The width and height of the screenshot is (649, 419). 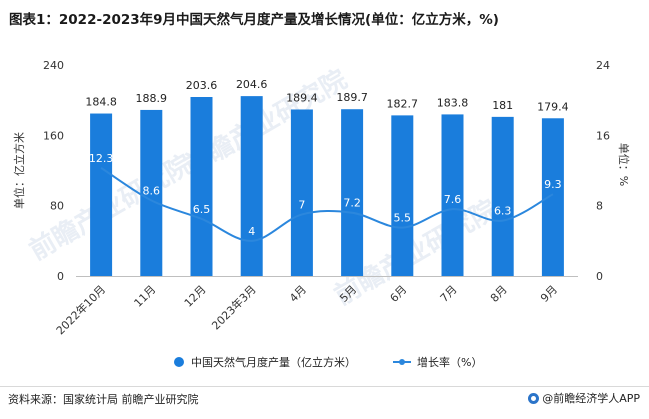 I want to click on legend-bar-label: 中国天然气月度产量（亿立方米）, so click(x=273, y=362).